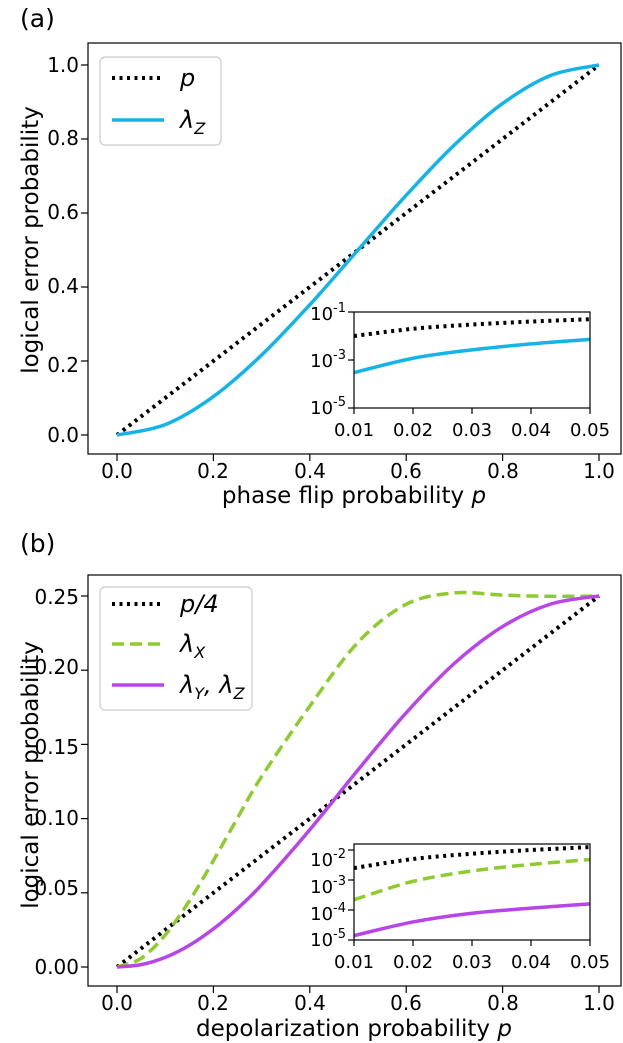  What do you see at coordinates (56, 667) in the screenshot?
I see `b-ytick: 0.20` at bounding box center [56, 667].